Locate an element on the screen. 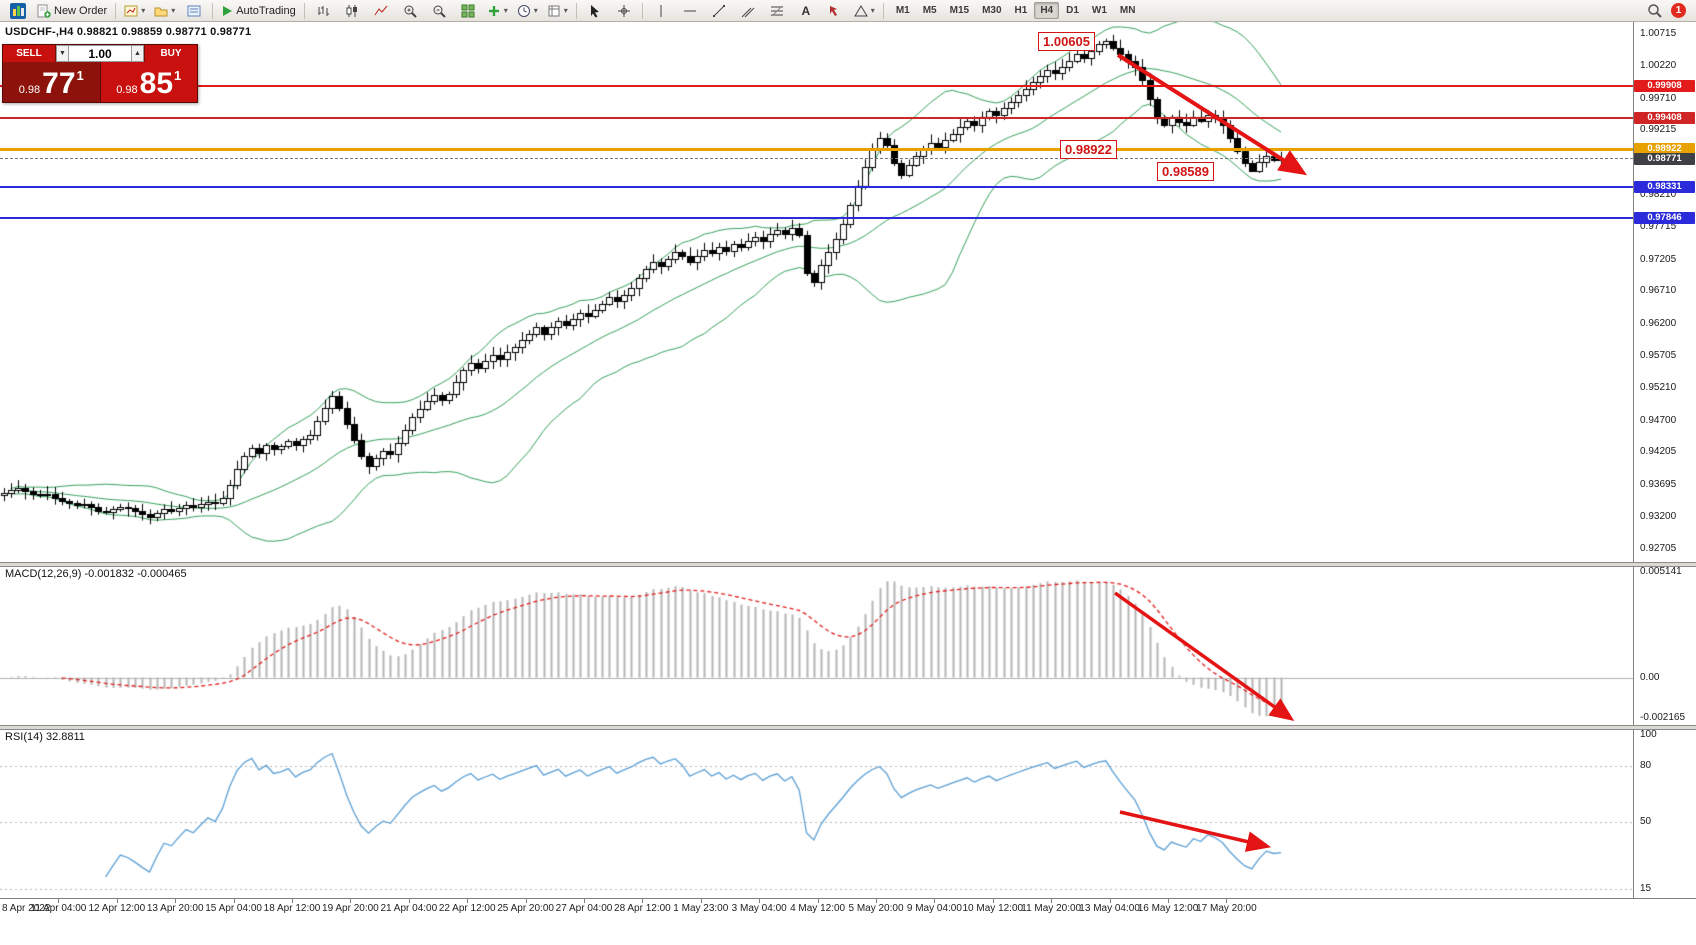 This screenshot has width=1696, height=945. time-axis-label: 21 Apr 04:00 is located at coordinates (409, 908).